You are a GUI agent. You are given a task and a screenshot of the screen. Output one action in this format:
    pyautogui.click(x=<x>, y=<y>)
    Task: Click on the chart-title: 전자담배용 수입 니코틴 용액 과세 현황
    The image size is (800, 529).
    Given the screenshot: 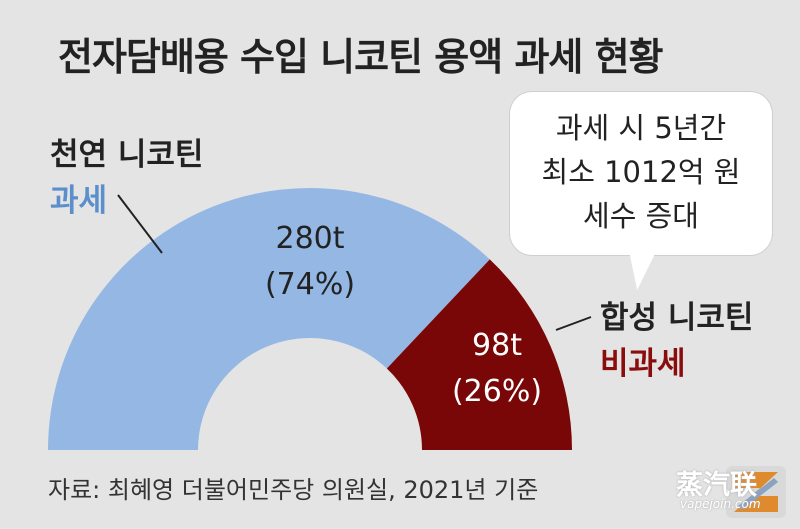 What is the action you would take?
    pyautogui.click(x=361, y=57)
    